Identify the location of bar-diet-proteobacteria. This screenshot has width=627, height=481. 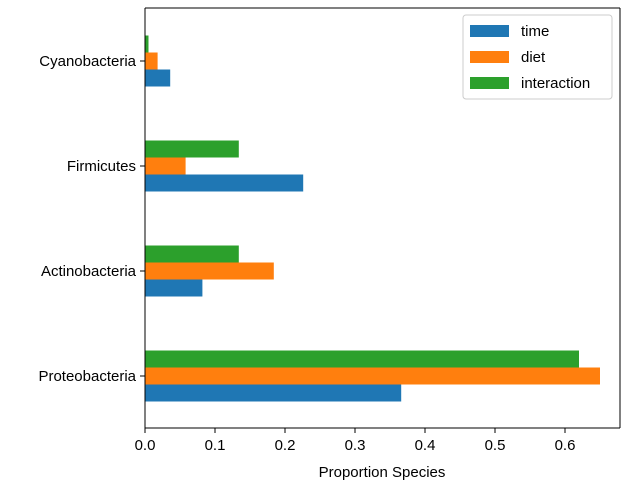
(372, 376).